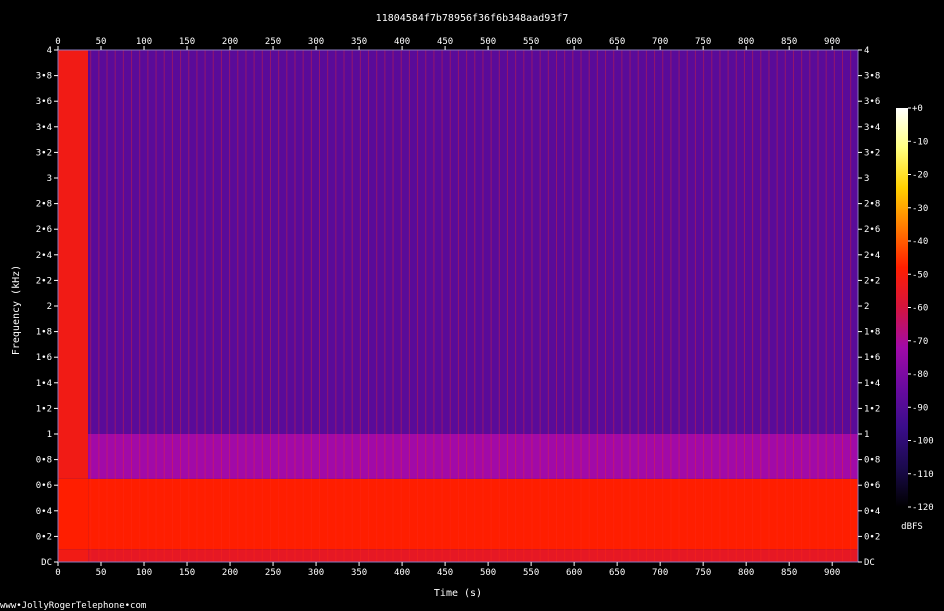 Image resolution: width=944 pixels, height=611 pixels. What do you see at coordinates (46, 563) in the screenshot?
I see `y-tick-label-left: DC` at bounding box center [46, 563].